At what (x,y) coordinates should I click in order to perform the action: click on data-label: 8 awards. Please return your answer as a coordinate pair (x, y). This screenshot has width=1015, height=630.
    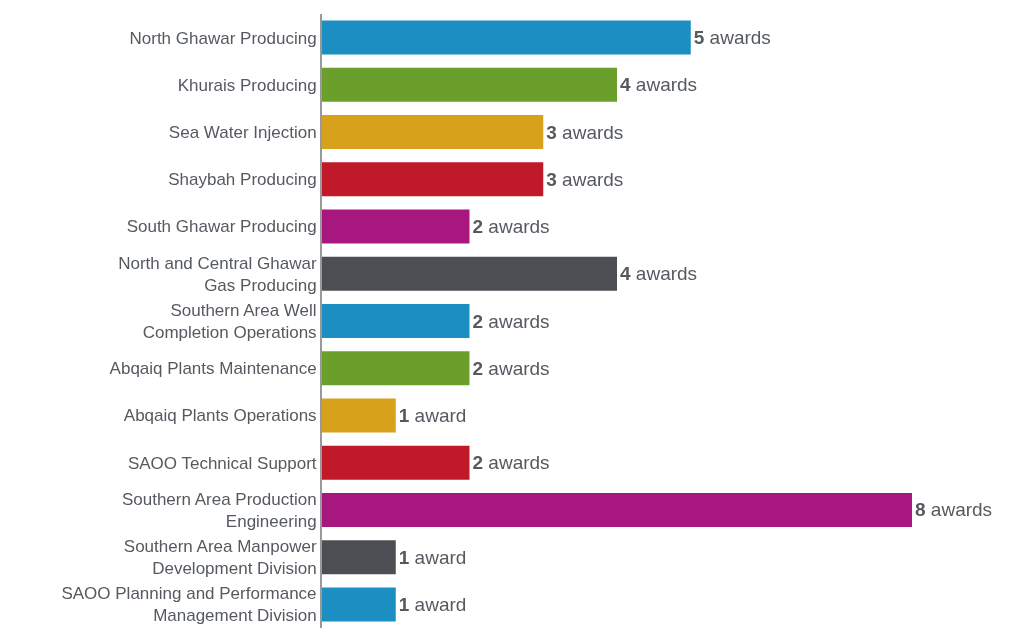
    Looking at the image, I should click on (954, 510).